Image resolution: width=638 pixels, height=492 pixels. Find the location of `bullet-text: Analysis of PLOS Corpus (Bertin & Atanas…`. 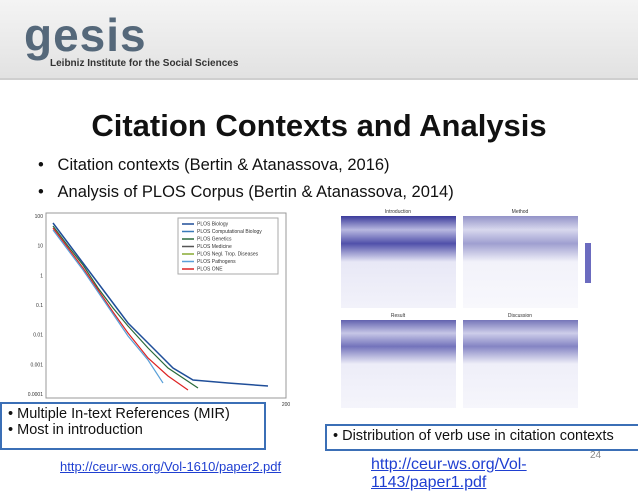

bullet-text: Analysis of PLOS Corpus (Bertin & Atanas… is located at coordinates (255, 192).